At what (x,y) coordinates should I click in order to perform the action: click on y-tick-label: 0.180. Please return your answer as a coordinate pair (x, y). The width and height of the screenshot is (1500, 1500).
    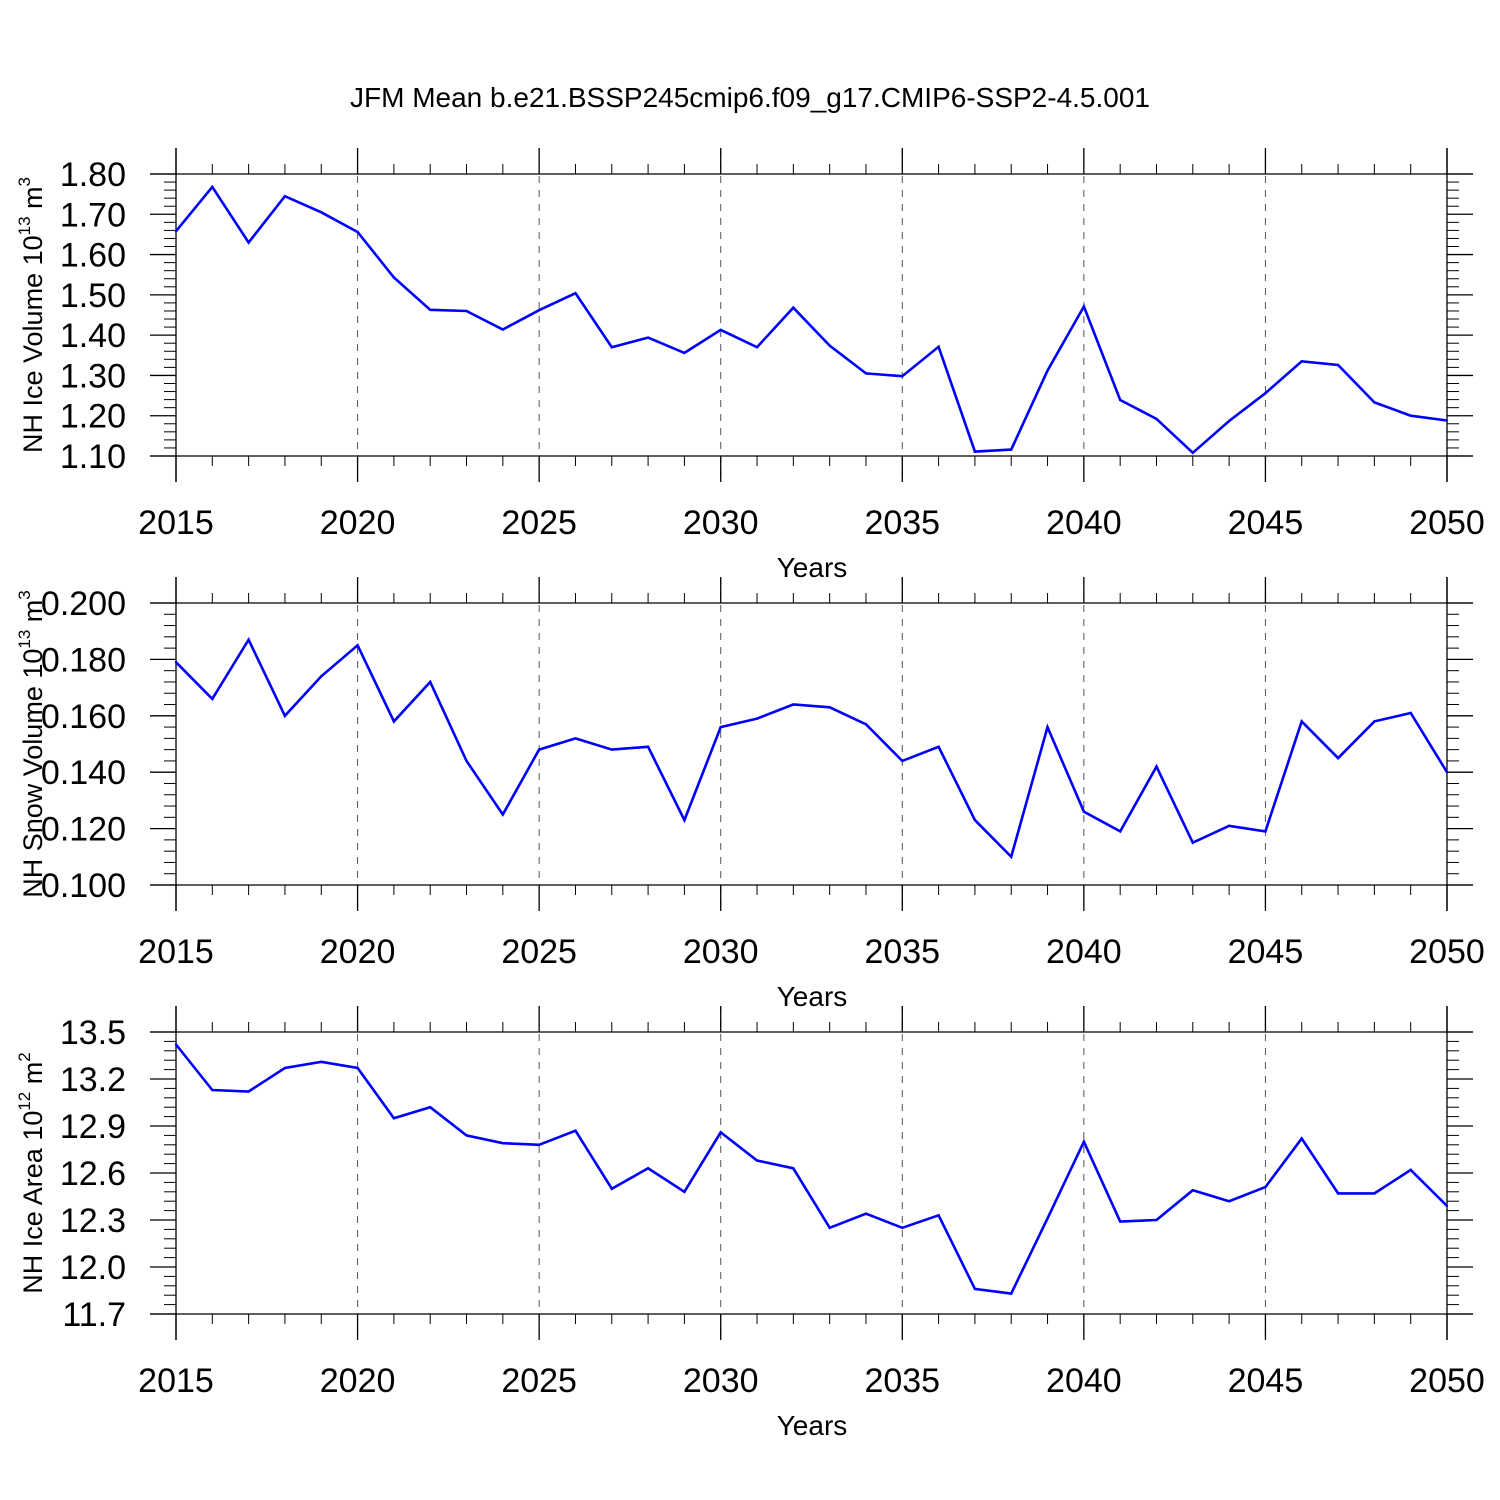
    Looking at the image, I should click on (83, 660).